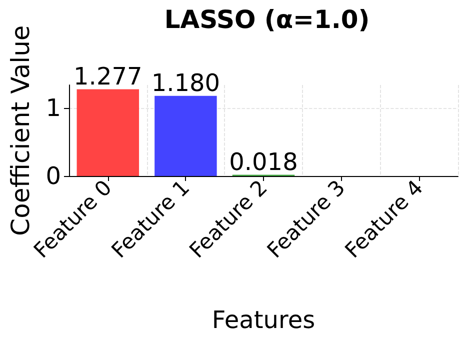  What do you see at coordinates (267, 19) in the screenshot?
I see `chart-title: LASSO (α=1.0)` at bounding box center [267, 19].